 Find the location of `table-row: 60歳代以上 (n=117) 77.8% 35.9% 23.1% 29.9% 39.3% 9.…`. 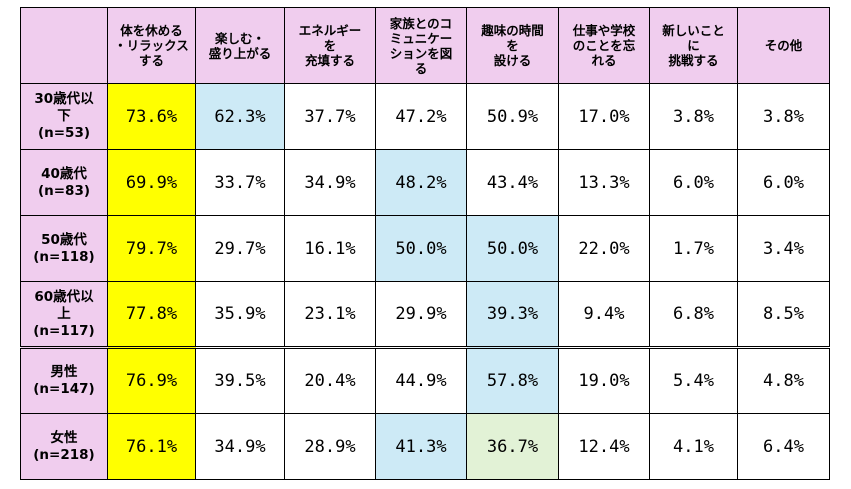

table-row: 60歳代以上 (n=117) 77.8% 35.9% 23.1% 29.9% 39.3% 9.… is located at coordinates (425, 314).